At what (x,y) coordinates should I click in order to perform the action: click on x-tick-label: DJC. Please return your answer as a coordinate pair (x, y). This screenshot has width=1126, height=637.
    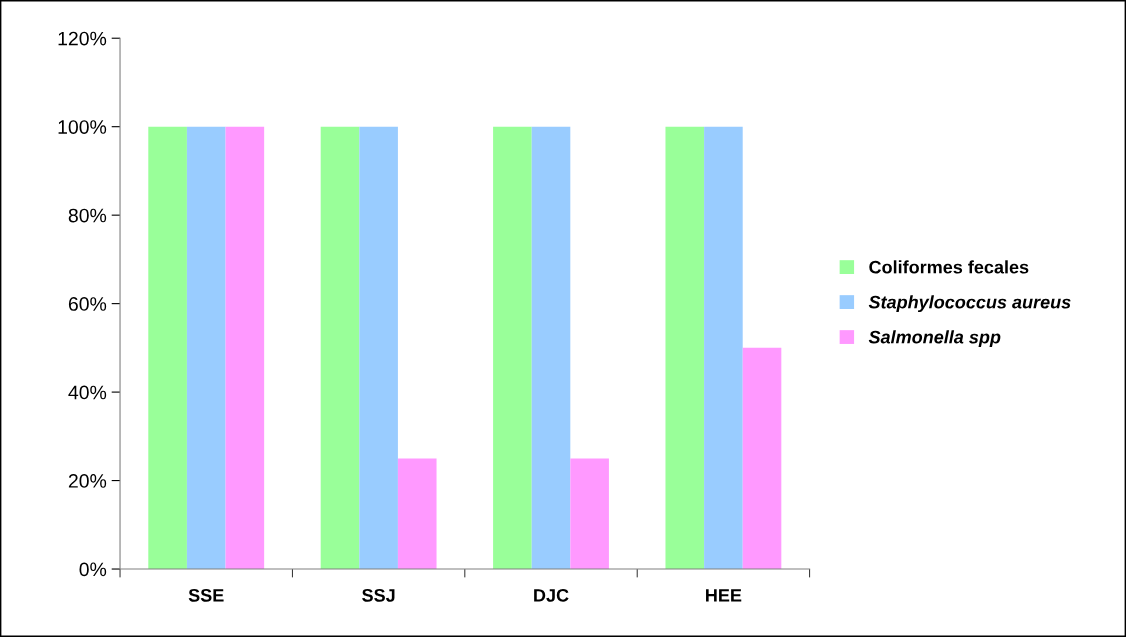
    Looking at the image, I should click on (551, 595).